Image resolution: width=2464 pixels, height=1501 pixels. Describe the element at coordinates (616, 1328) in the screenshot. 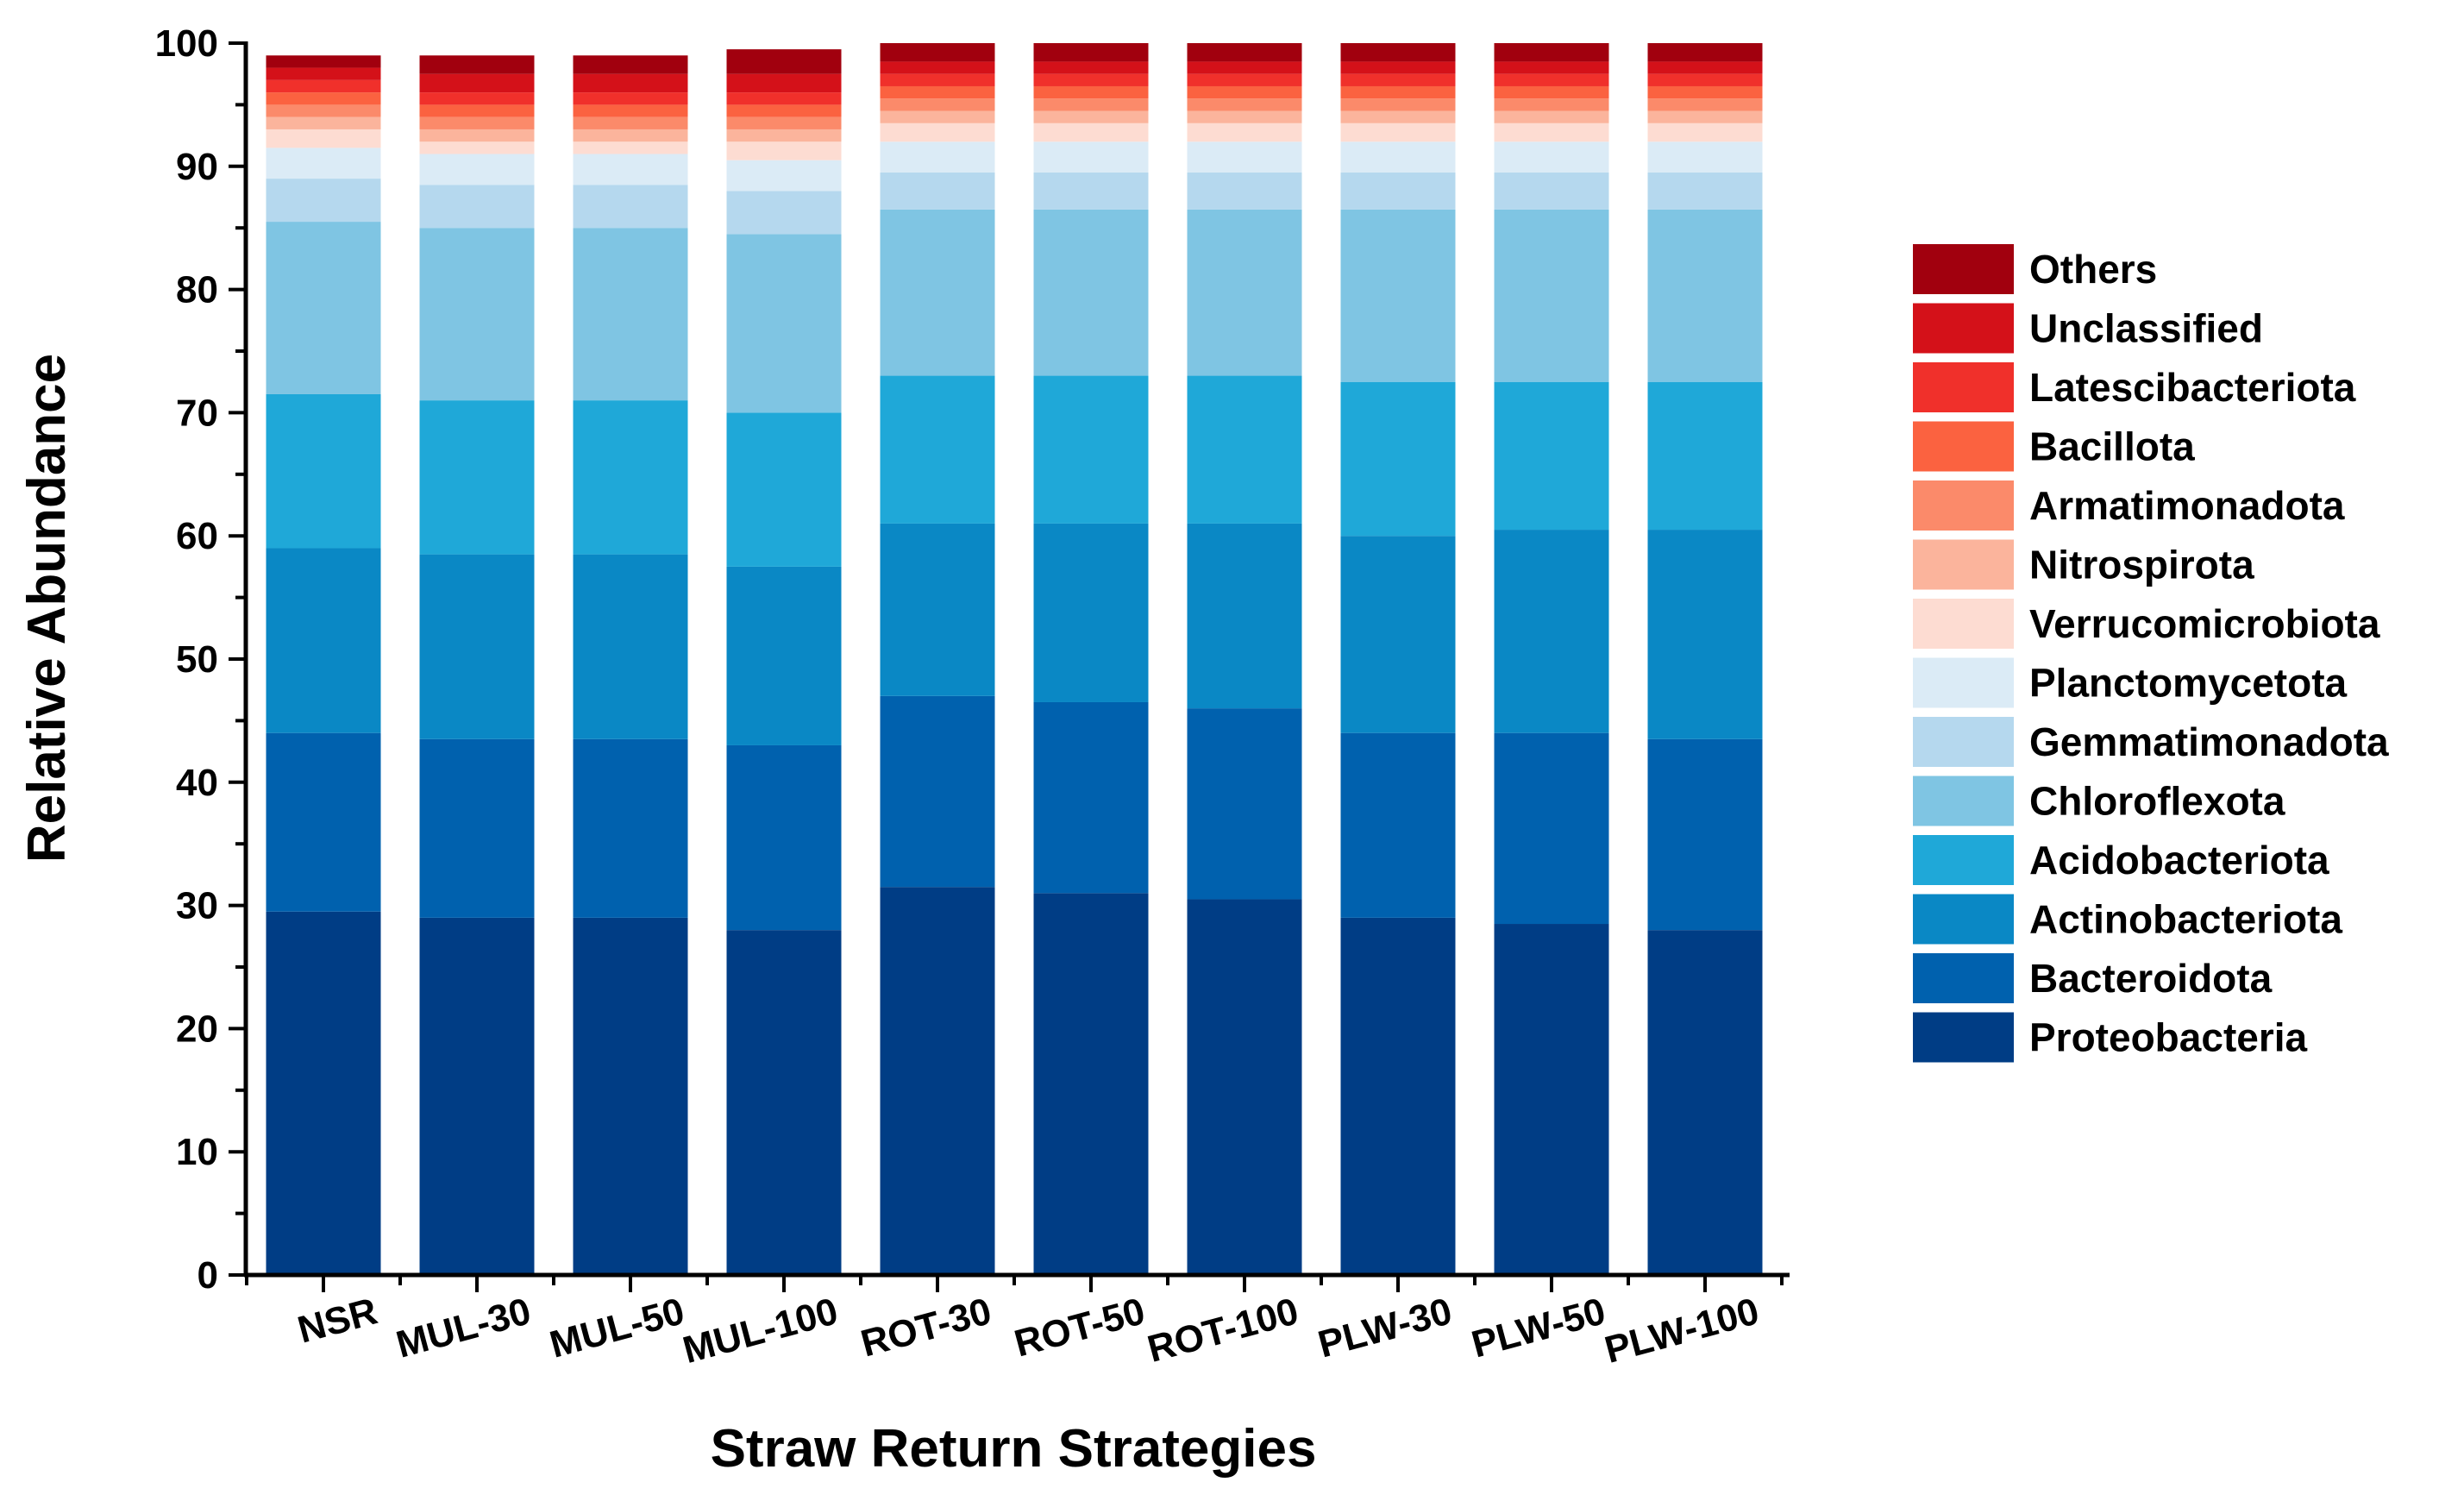

I see `category-label-mul-50: MUL-50` at that location.